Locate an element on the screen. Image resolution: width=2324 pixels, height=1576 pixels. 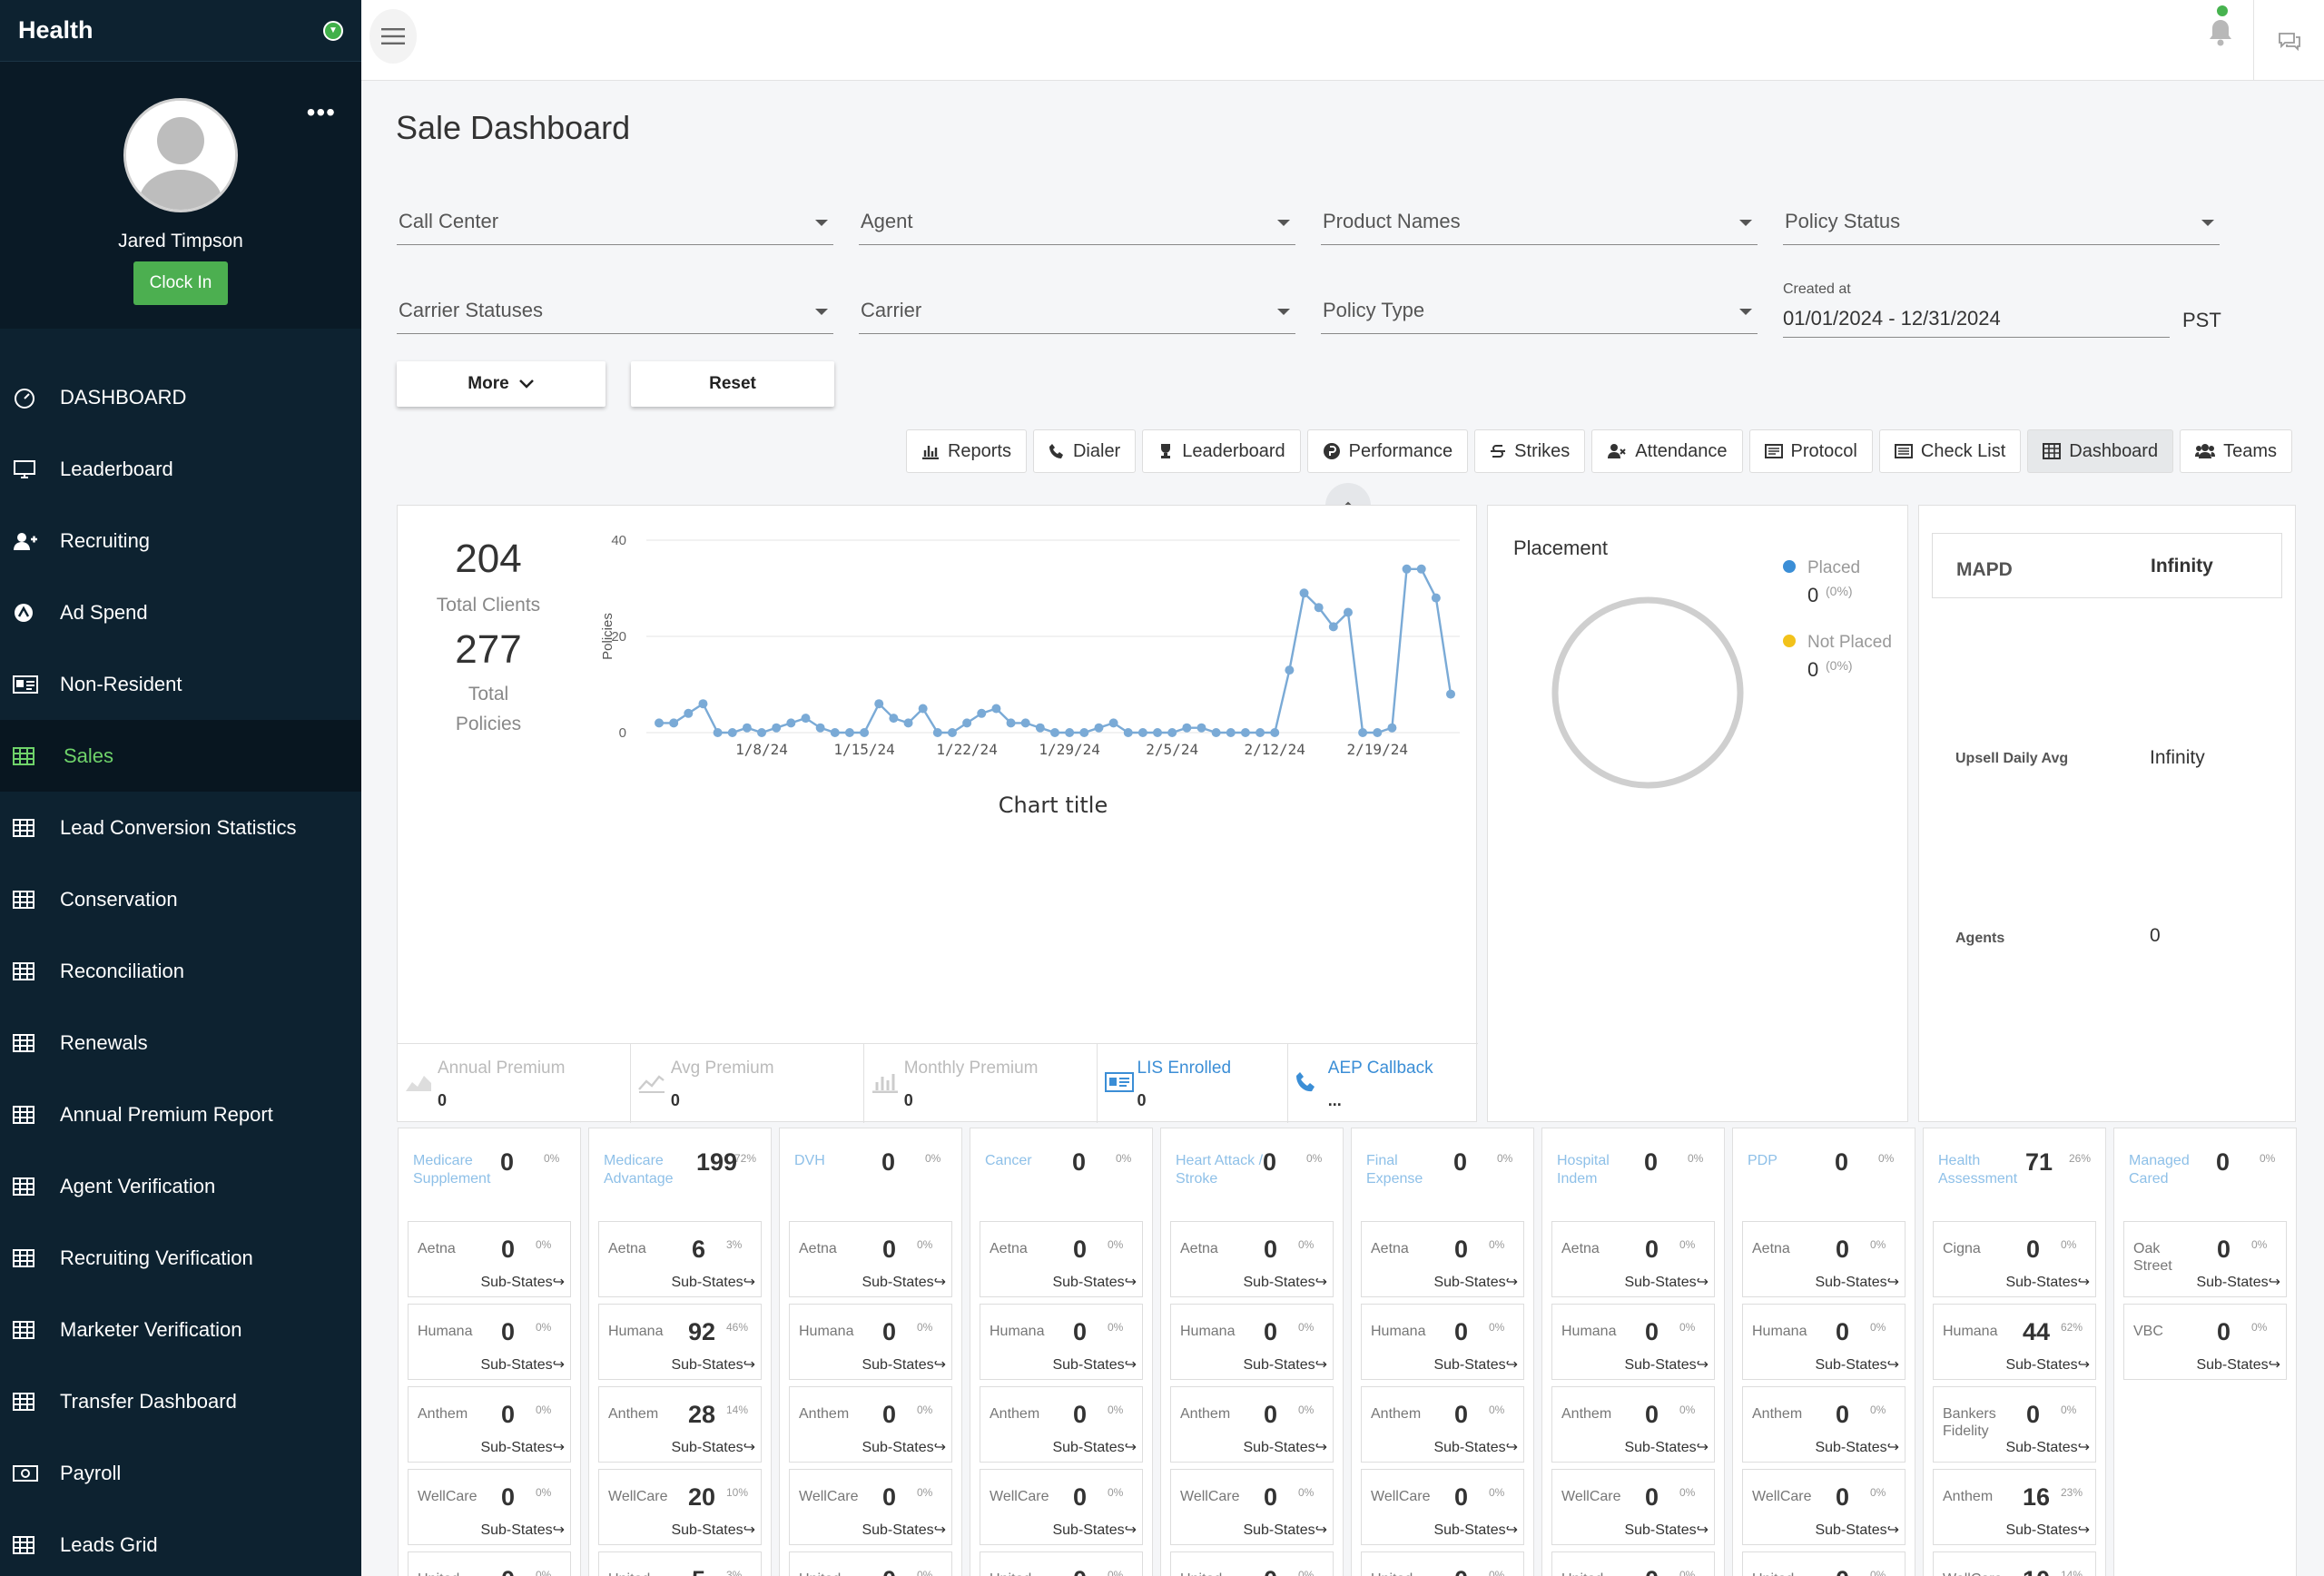
sidebar-item-payroll: Payroll is located at coordinates (180, 1473).